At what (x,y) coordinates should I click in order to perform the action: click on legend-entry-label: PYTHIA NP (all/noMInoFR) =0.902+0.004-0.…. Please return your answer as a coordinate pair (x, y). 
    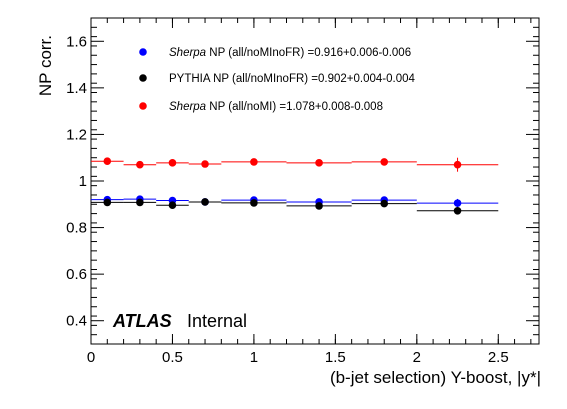
    Looking at the image, I should click on (292, 79).